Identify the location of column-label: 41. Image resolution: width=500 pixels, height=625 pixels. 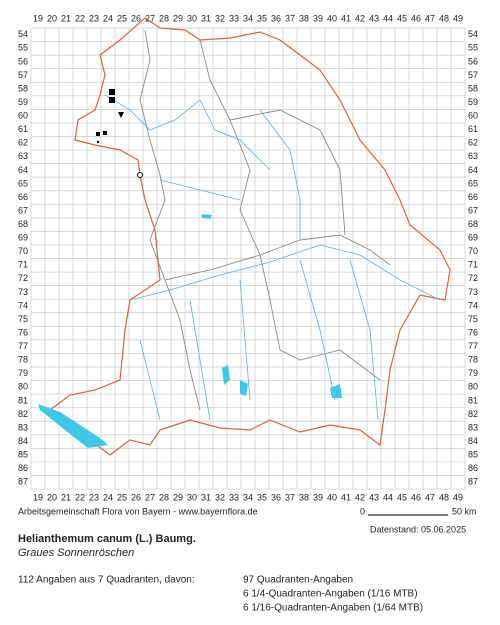
(346, 18).